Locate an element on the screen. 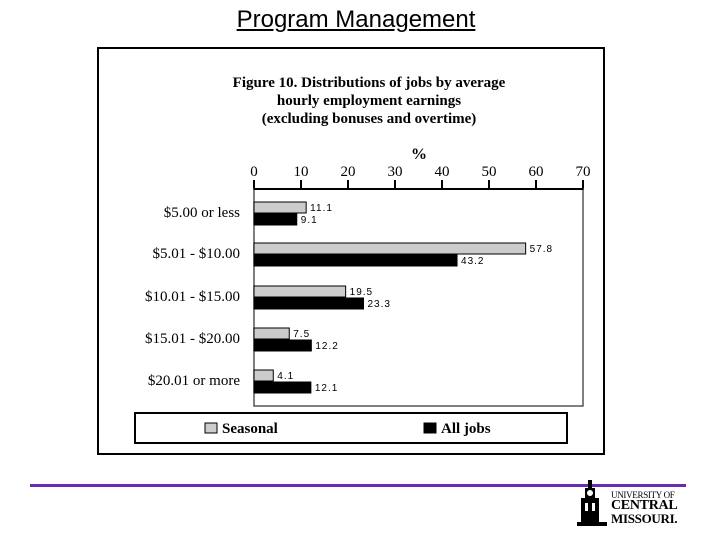  category-label: $20.01 or more is located at coordinates (194, 381).